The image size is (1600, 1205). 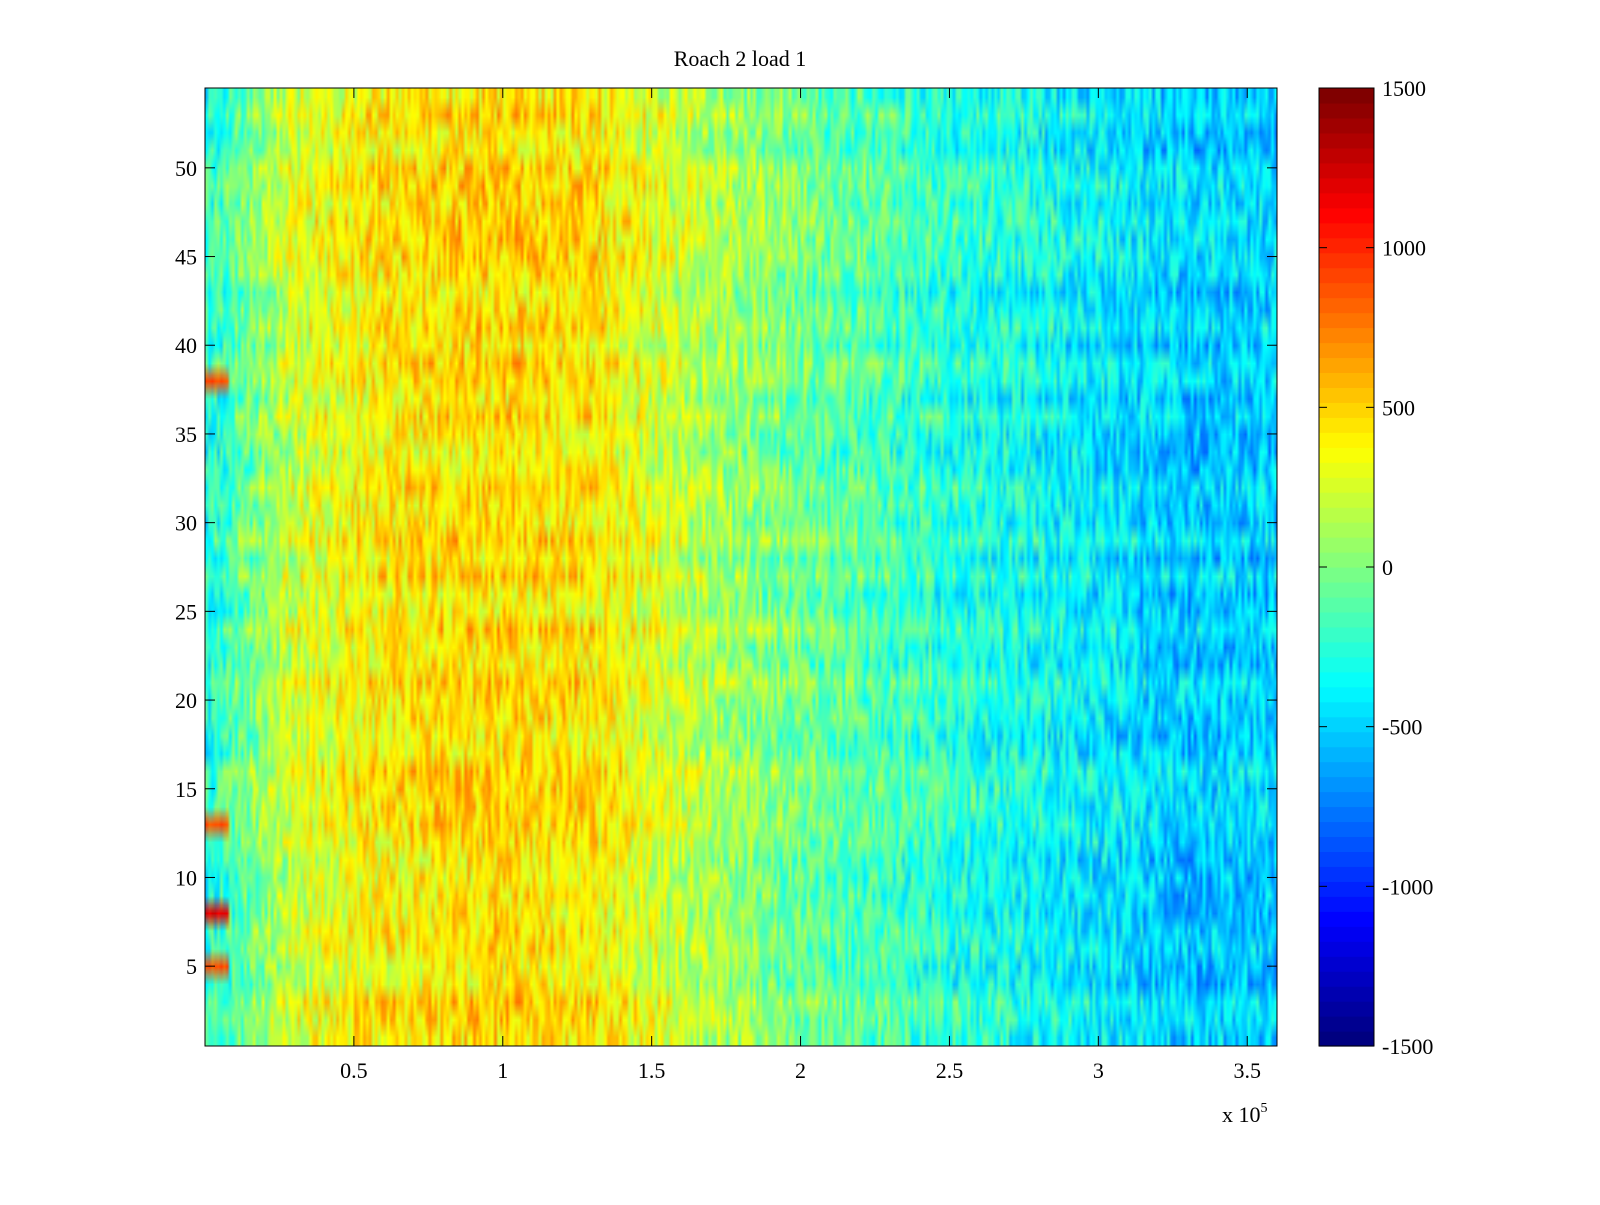 What do you see at coordinates (186, 523) in the screenshot?
I see `y-tick-label: 30` at bounding box center [186, 523].